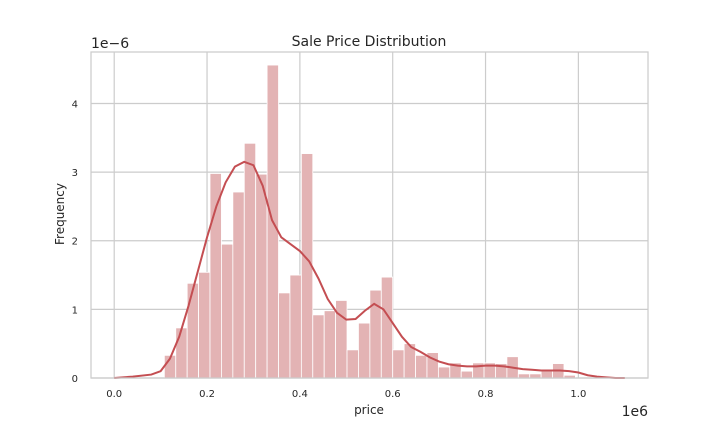 The width and height of the screenshot is (720, 432). What do you see at coordinates (60, 214) in the screenshot?
I see `y-axis-label: Frequency` at bounding box center [60, 214].